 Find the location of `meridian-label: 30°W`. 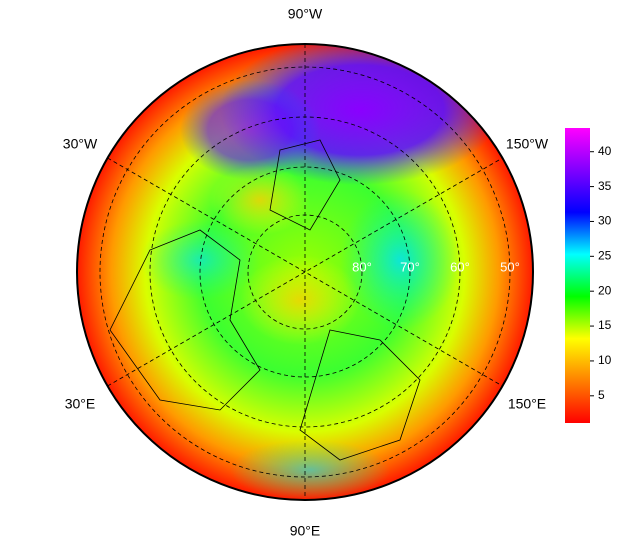

meridian-label: 30°W is located at coordinates (80, 144).